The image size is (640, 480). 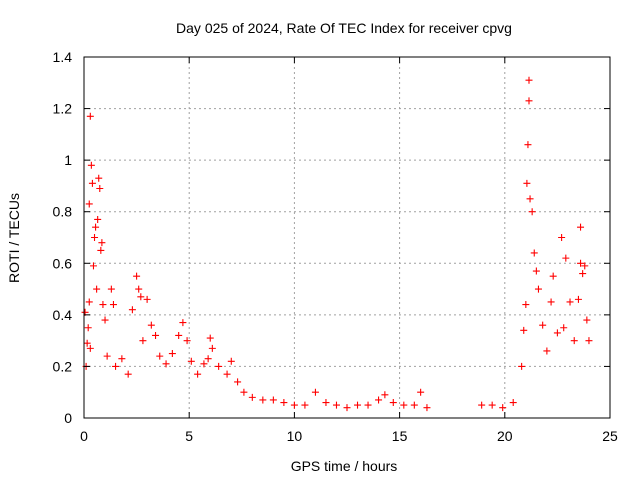 I want to click on x-tick-label: 10, so click(x=295, y=436).